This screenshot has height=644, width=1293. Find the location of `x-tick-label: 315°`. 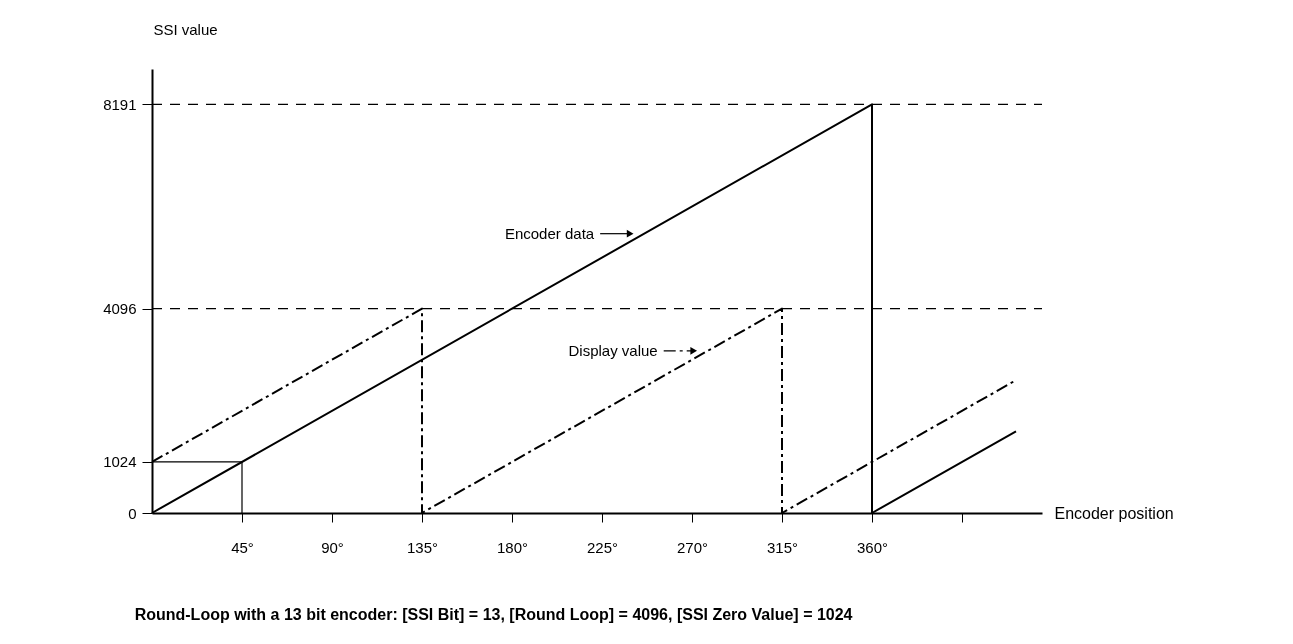

x-tick-label: 315° is located at coordinates (782, 547).